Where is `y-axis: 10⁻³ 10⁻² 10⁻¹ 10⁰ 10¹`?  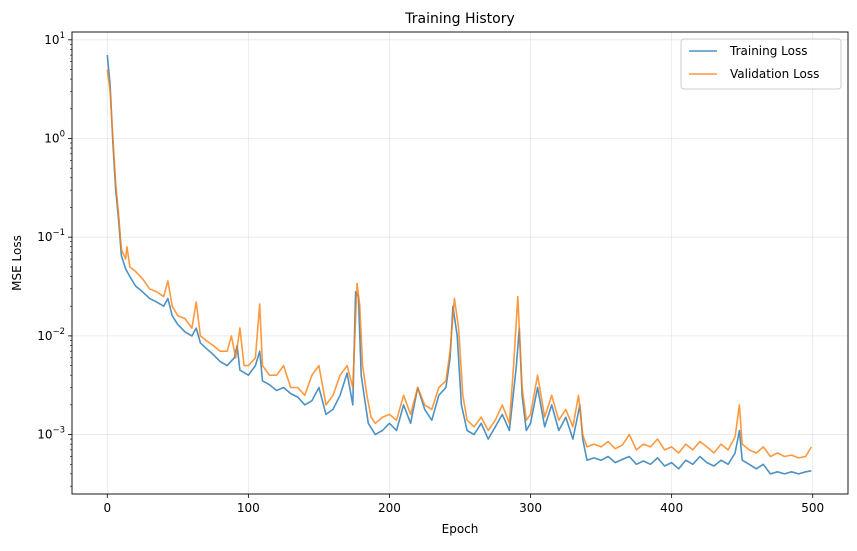 y-axis: 10⁻³ 10⁻² 10⁻¹ 10⁰ 10¹ is located at coordinates (54, 259).